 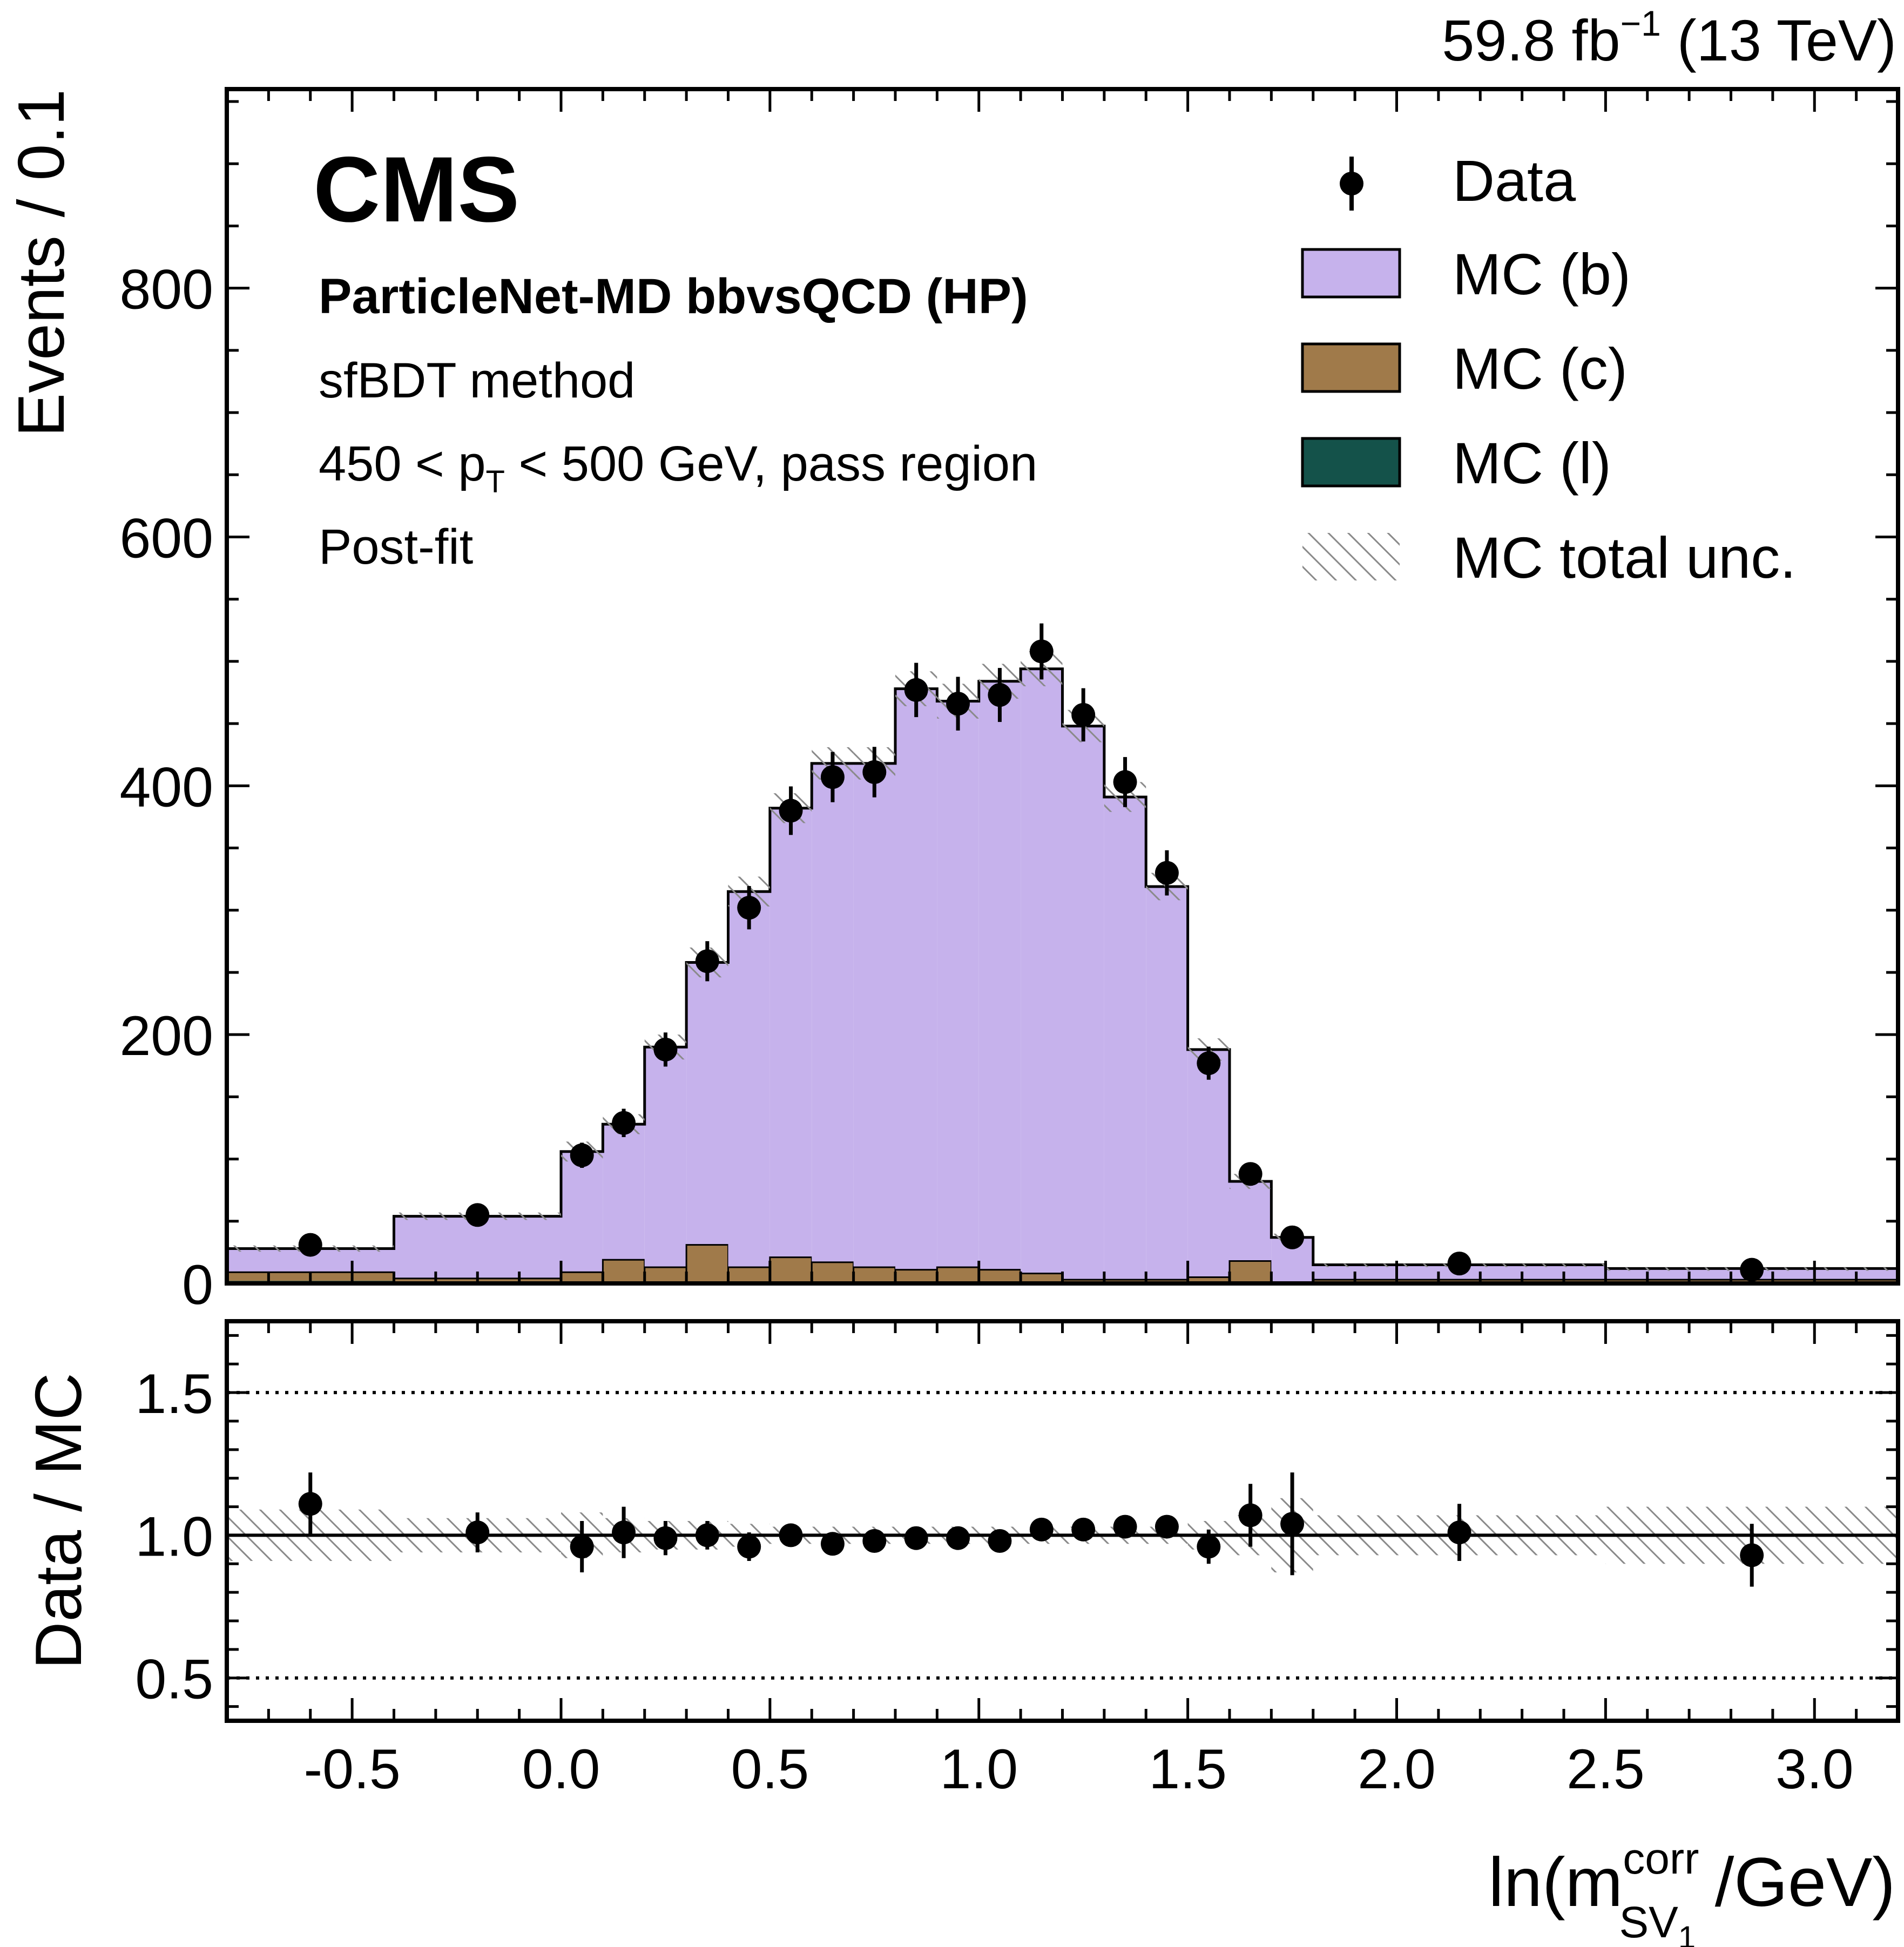 I want to click on legend-swatch-mc-b, so click(x=1351, y=273).